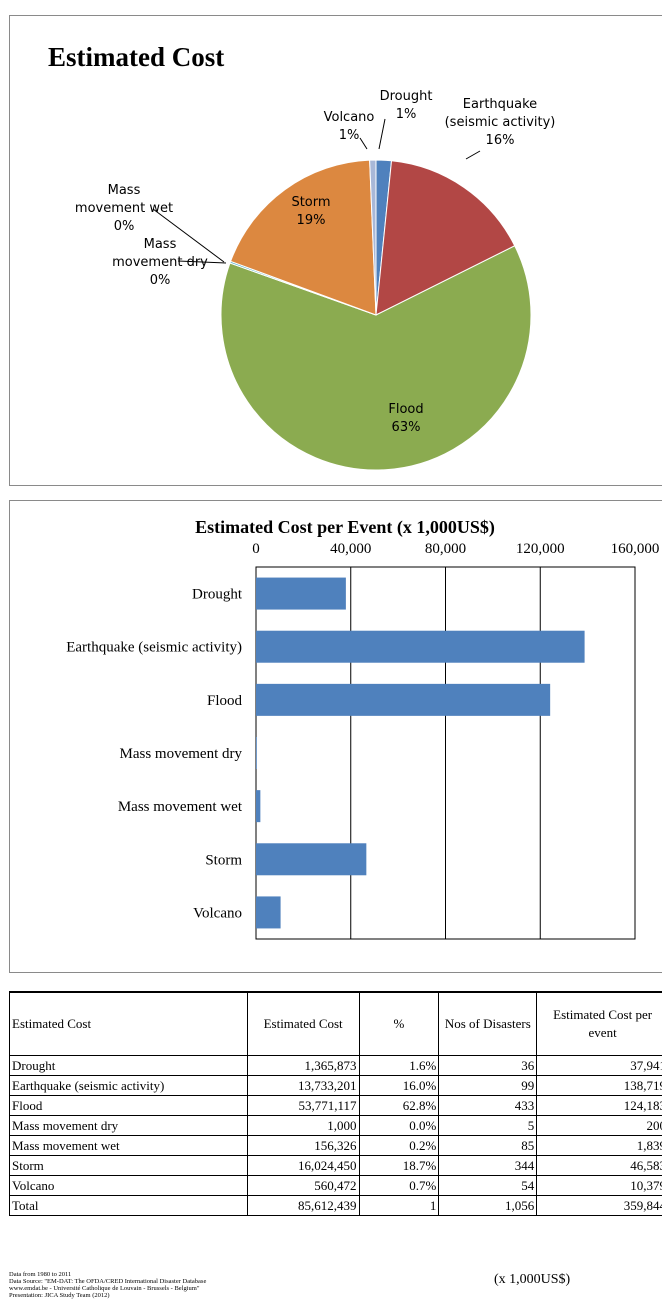 This screenshot has width=662, height=1299. What do you see at coordinates (406, 96) in the screenshot?
I see `pie-label-name: Drought` at bounding box center [406, 96].